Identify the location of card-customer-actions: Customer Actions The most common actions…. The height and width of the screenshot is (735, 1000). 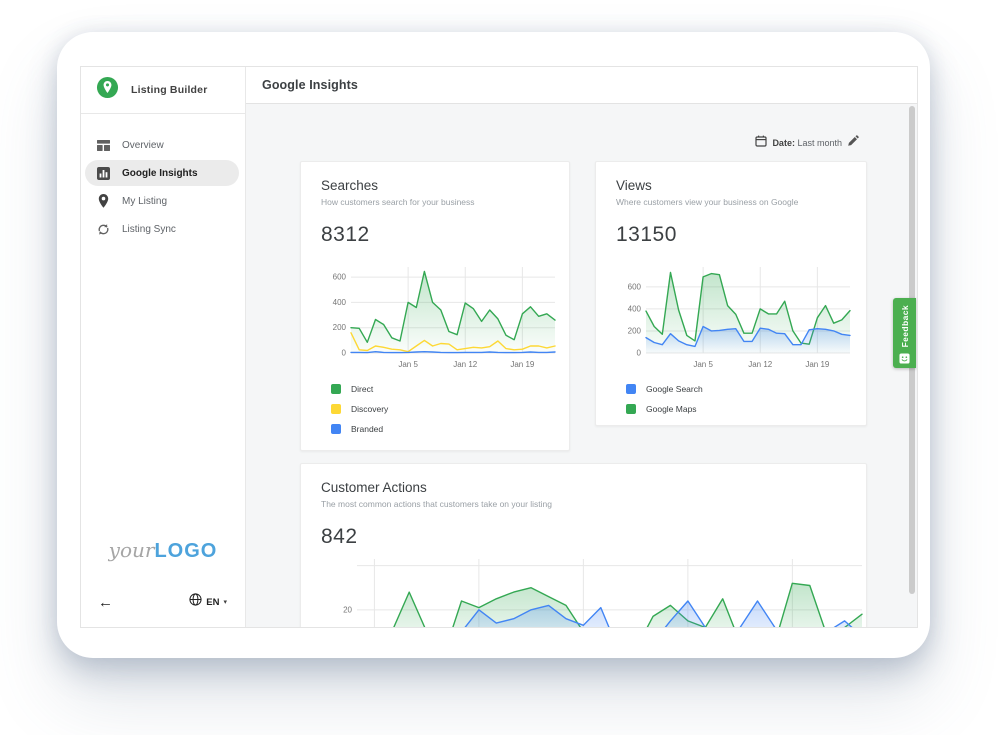
(583, 545).